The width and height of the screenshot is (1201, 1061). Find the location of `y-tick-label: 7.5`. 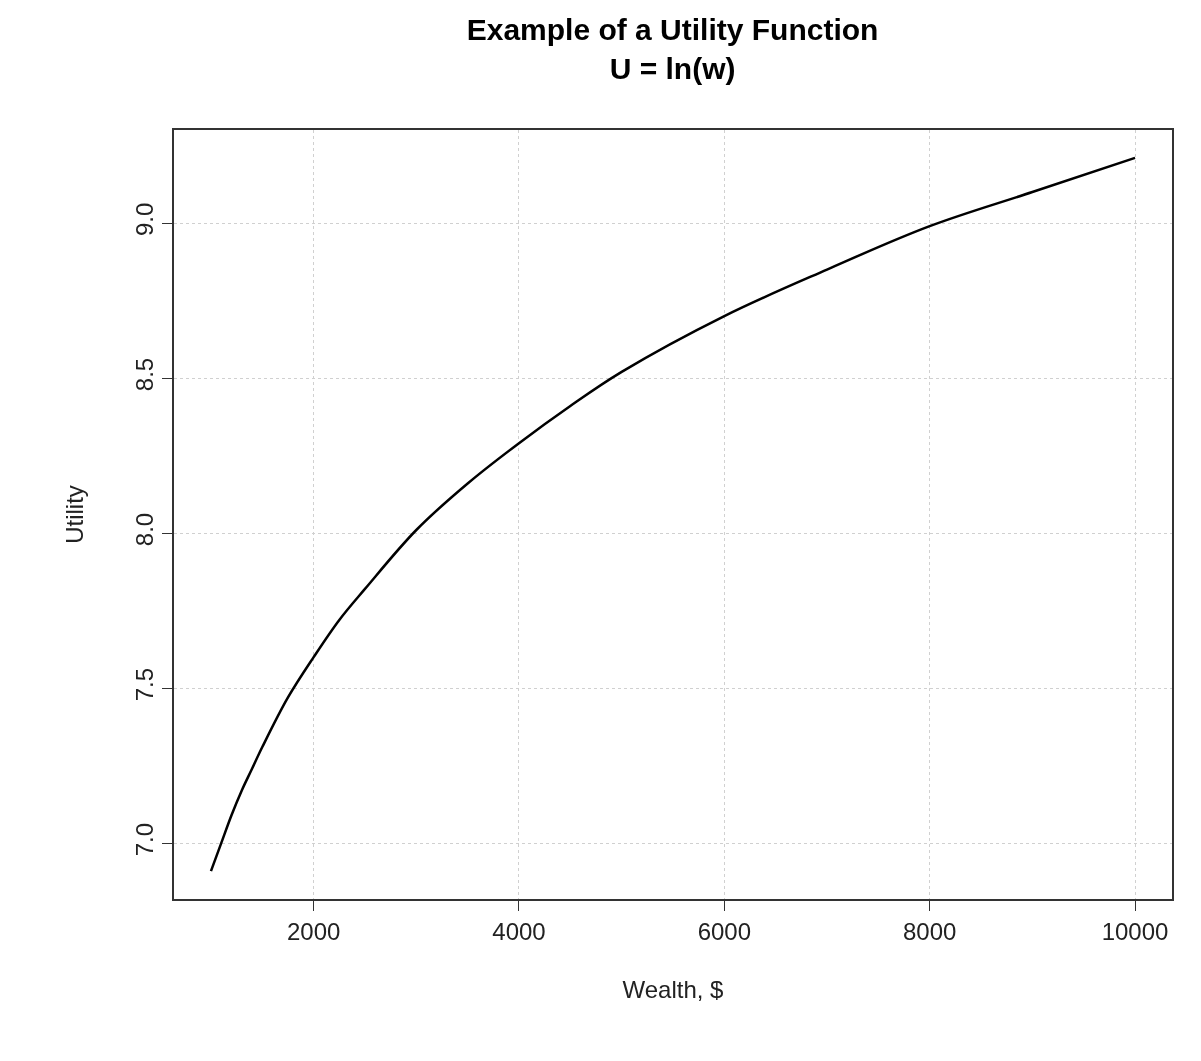

y-tick-label: 7.5 is located at coordinates (144, 684).